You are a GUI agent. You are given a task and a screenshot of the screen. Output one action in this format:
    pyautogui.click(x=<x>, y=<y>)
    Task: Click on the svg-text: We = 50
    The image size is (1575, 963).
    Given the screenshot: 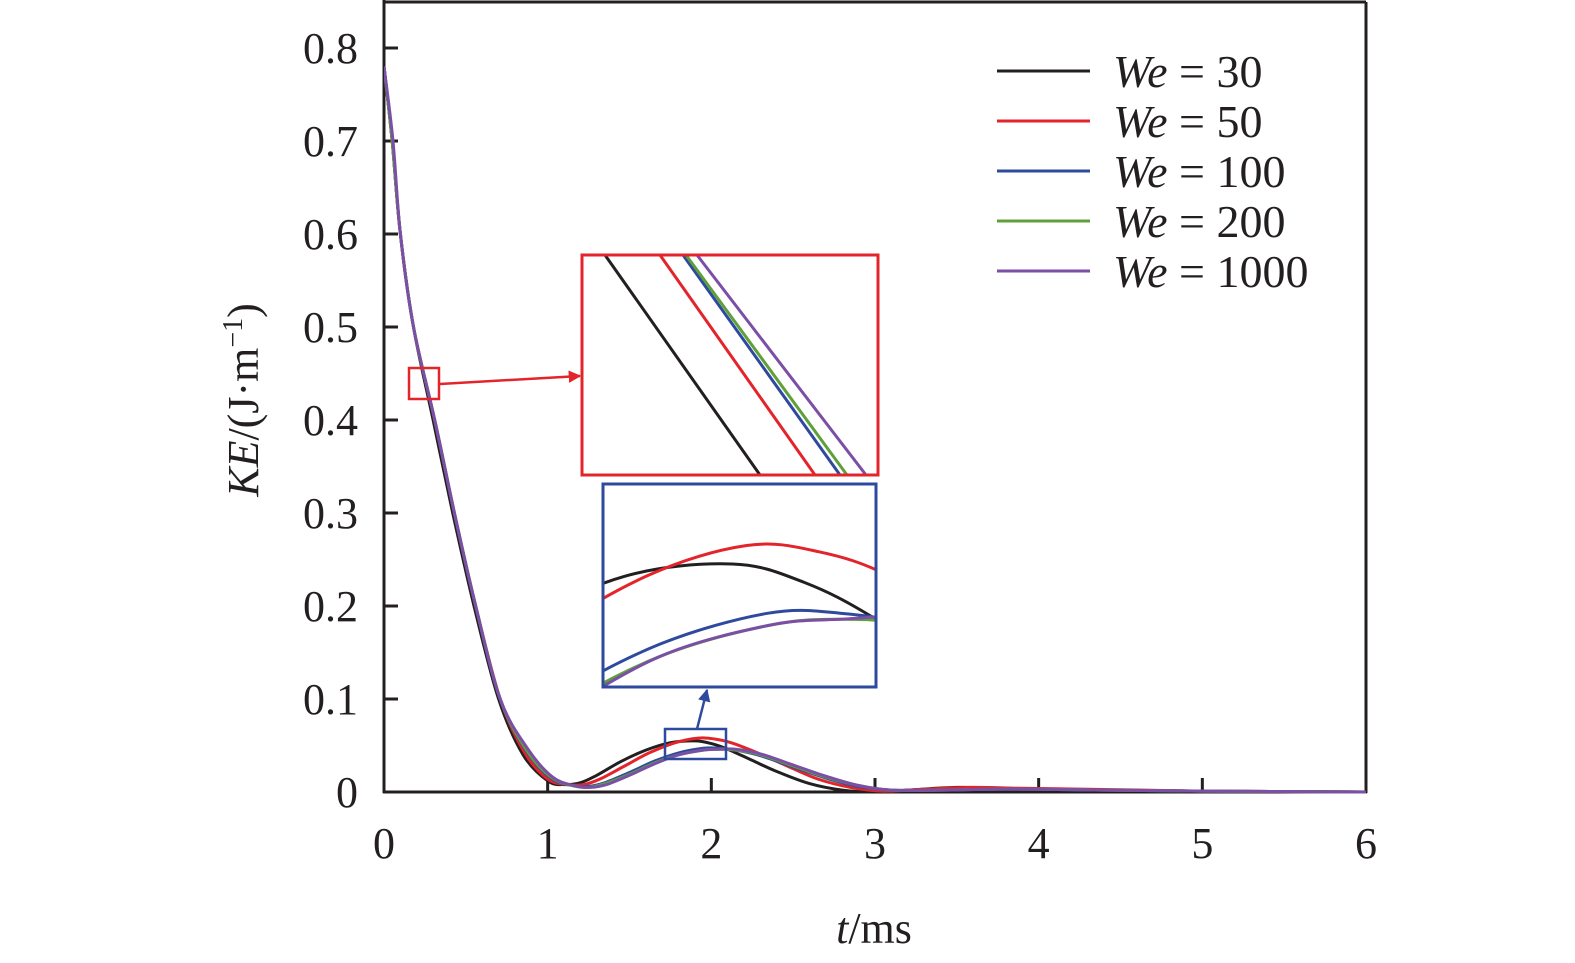 What is the action you would take?
    pyautogui.click(x=1187, y=121)
    